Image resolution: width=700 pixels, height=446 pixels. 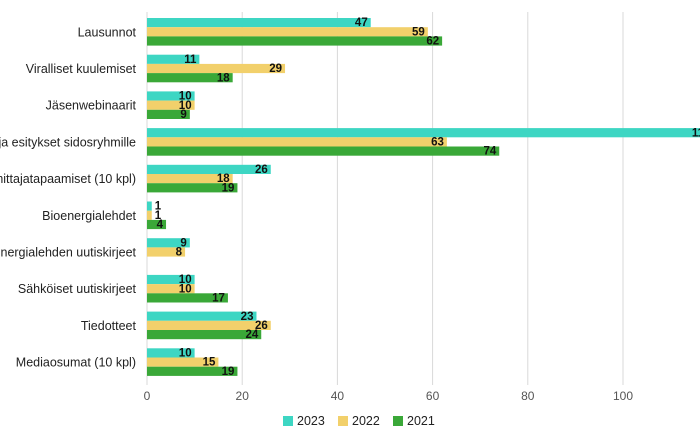 What do you see at coordinates (418, 32) in the screenshot?
I see `data-label: 59` at bounding box center [418, 32].